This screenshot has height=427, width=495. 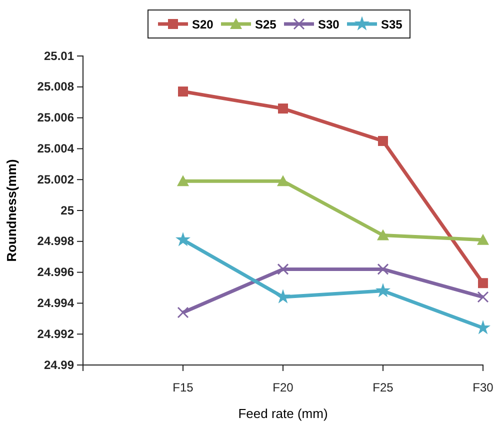 I want to click on y-tick-label: 25.01, so click(x=59, y=55).